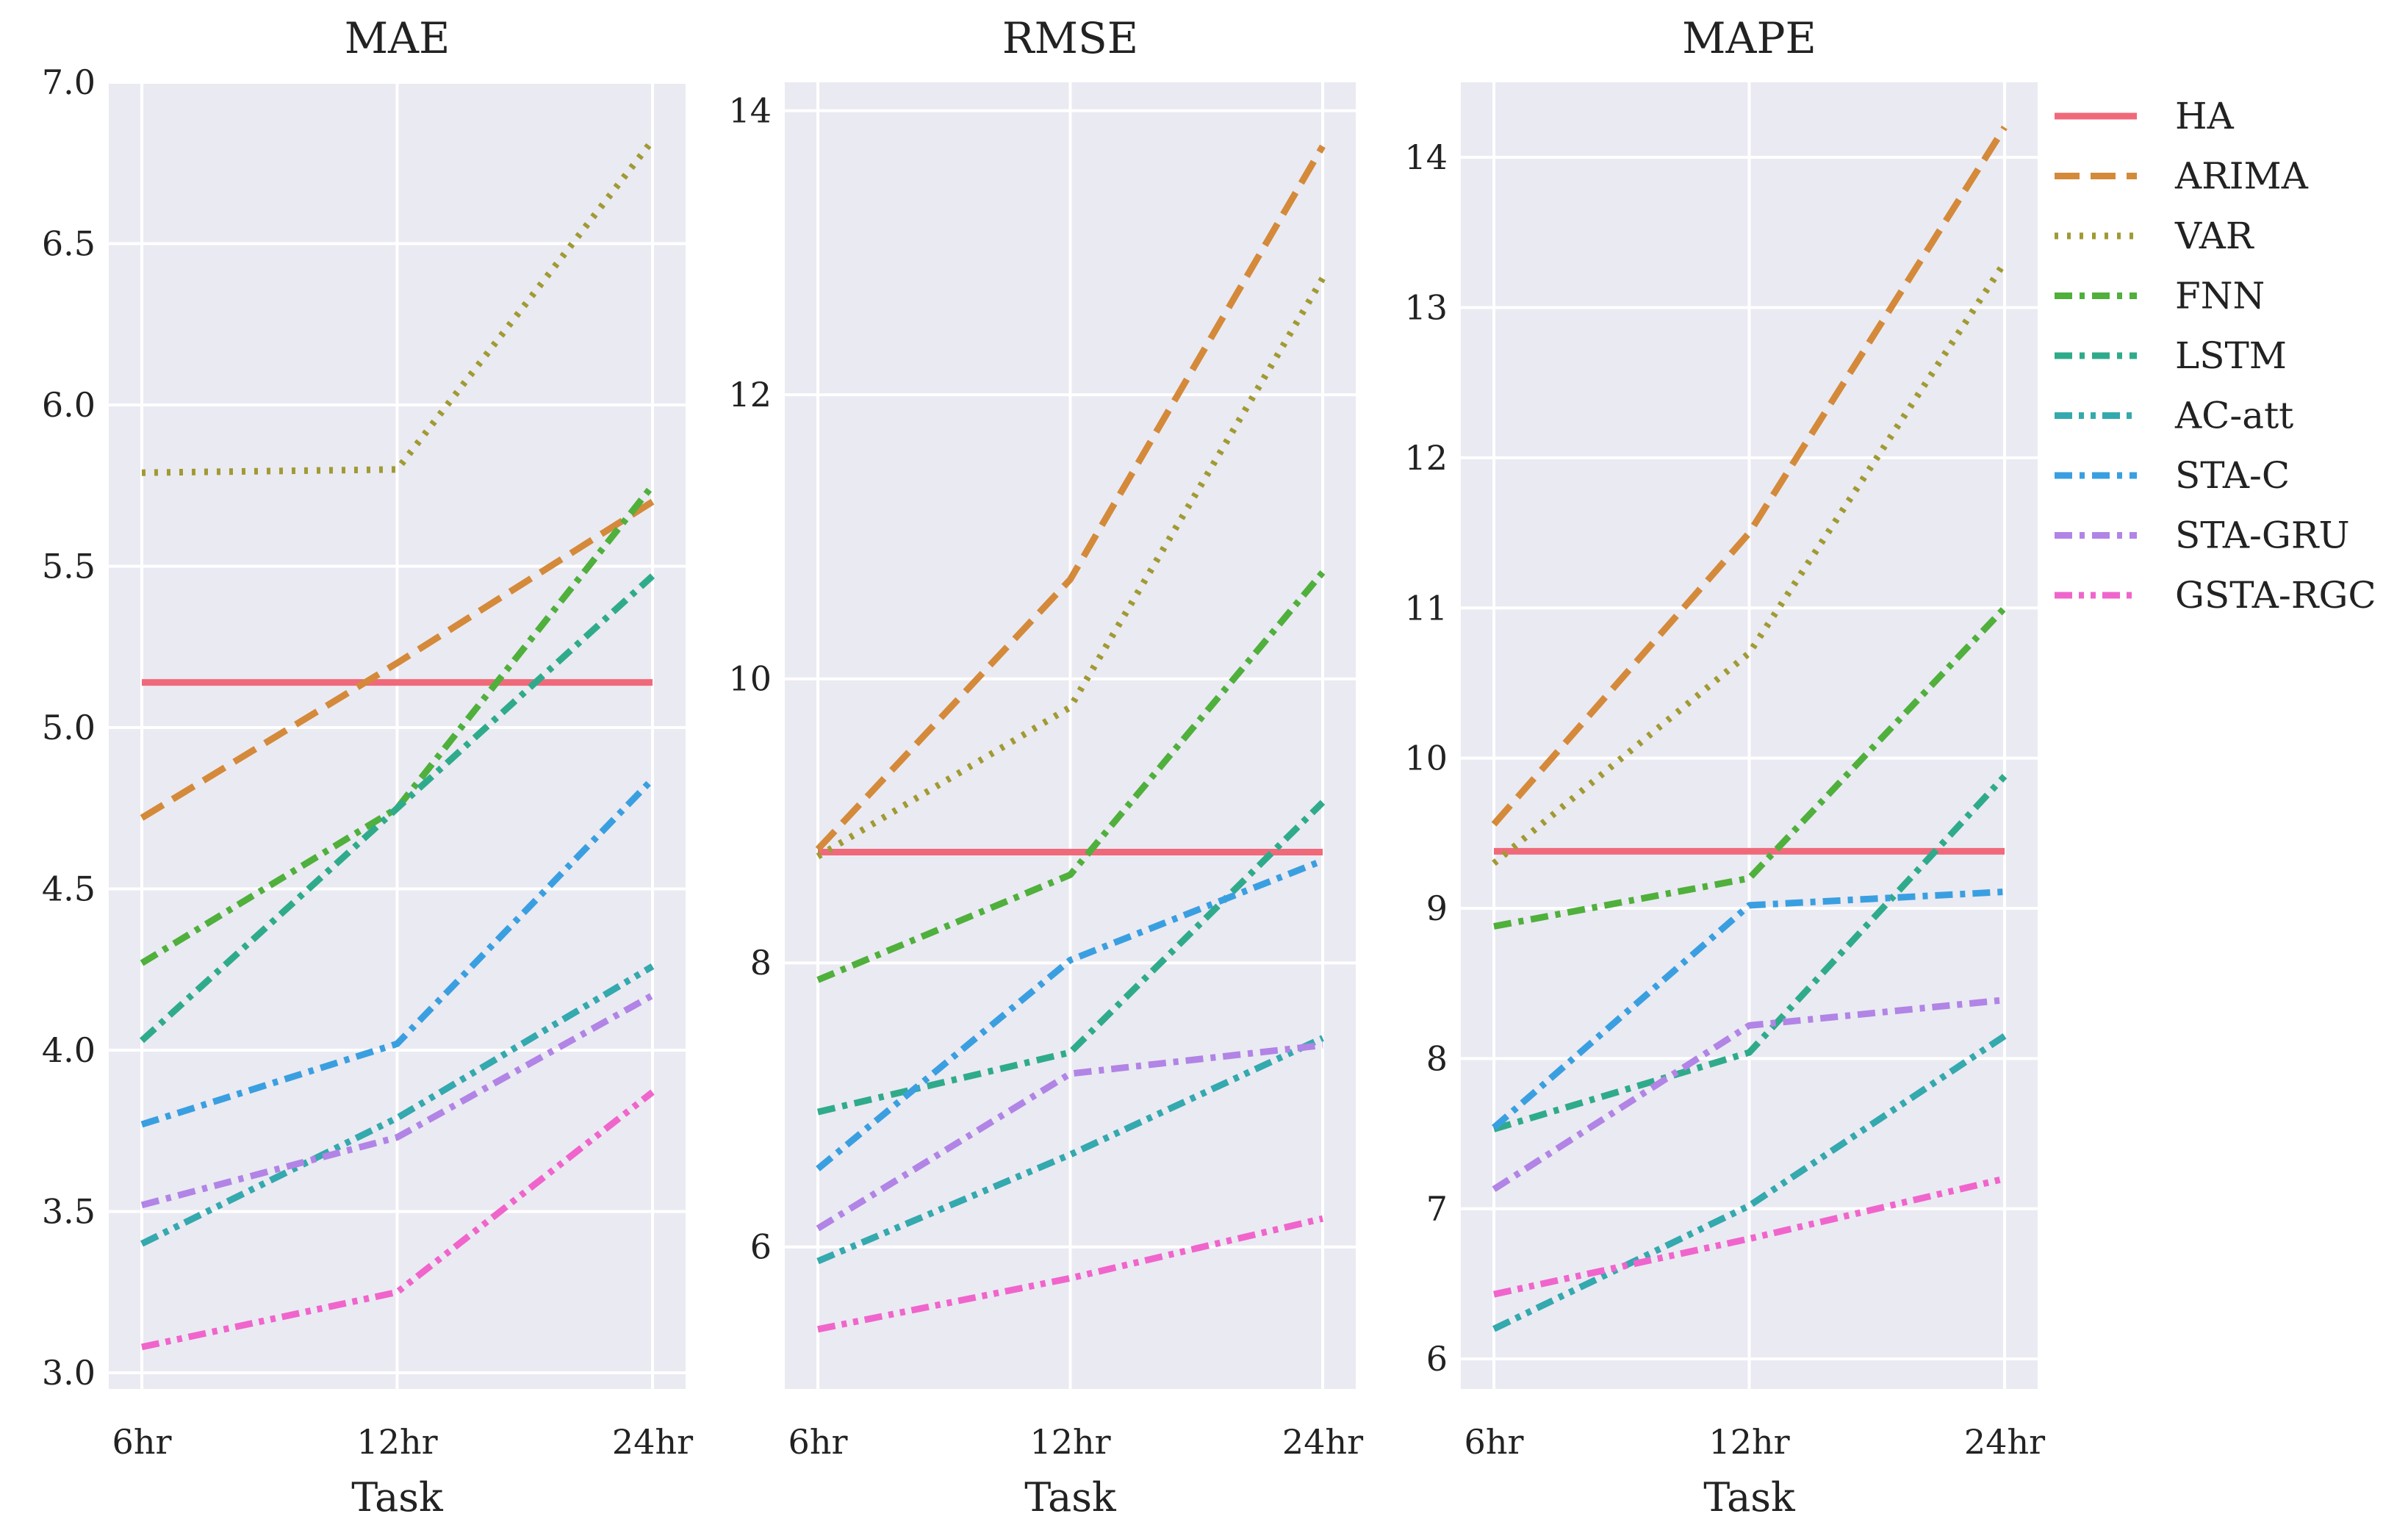  I want to click on rmse-series-var, so click(1071, 568).